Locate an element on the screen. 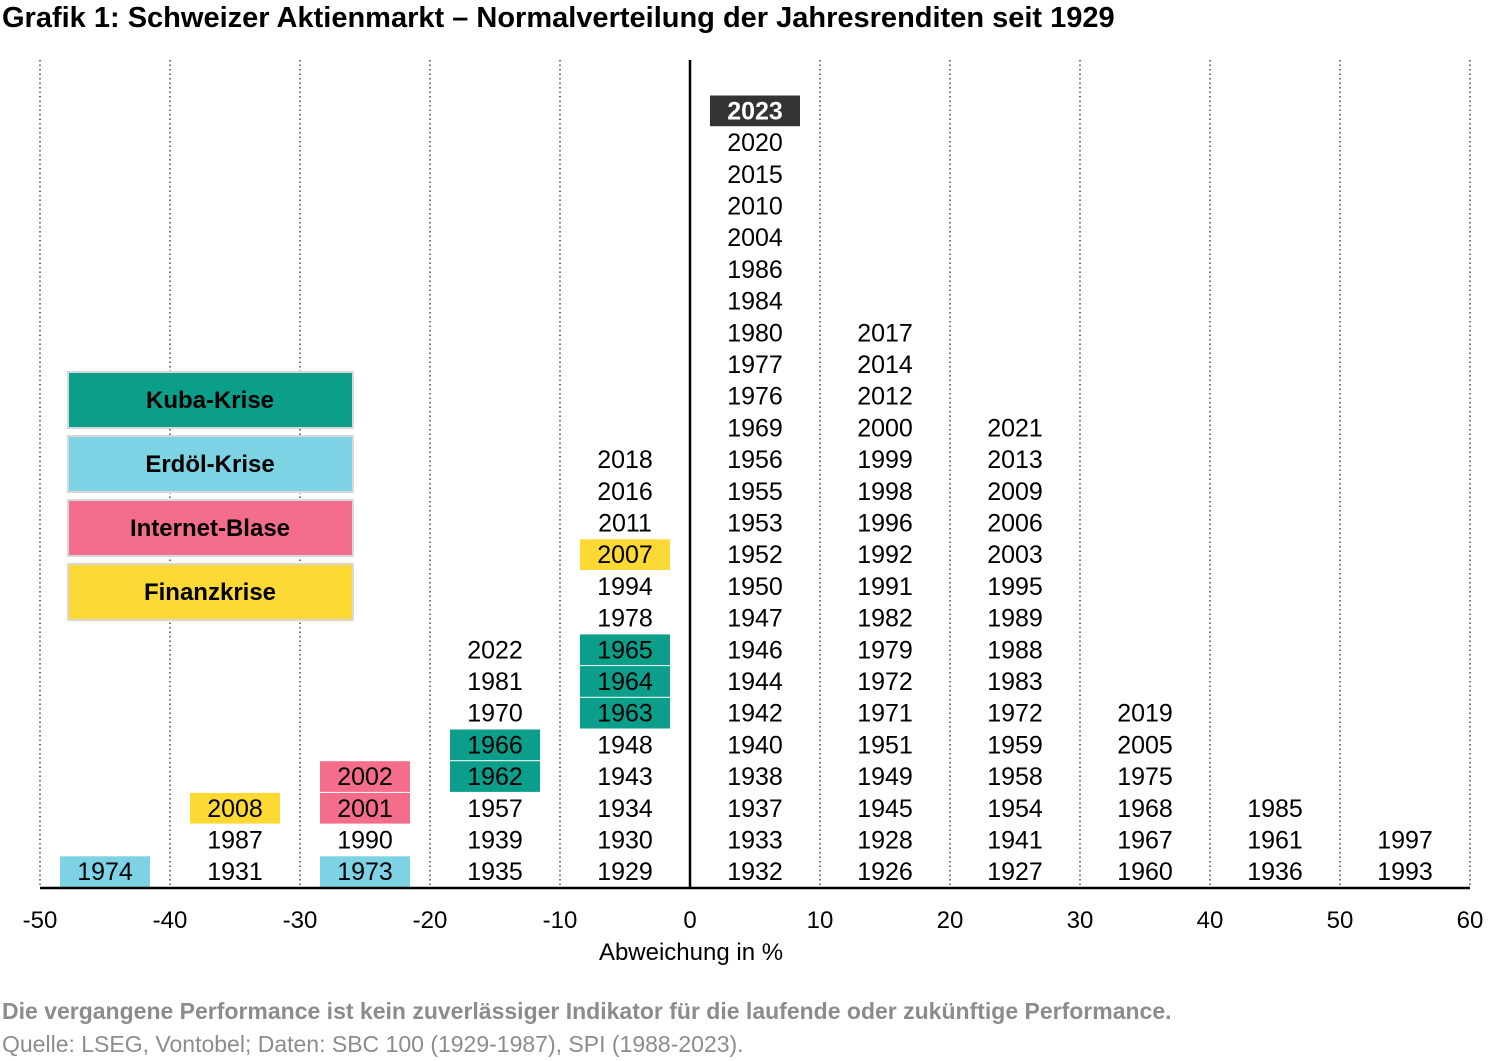 The width and height of the screenshot is (1500, 1061). year-cell-1933: 1933 is located at coordinates (755, 840).